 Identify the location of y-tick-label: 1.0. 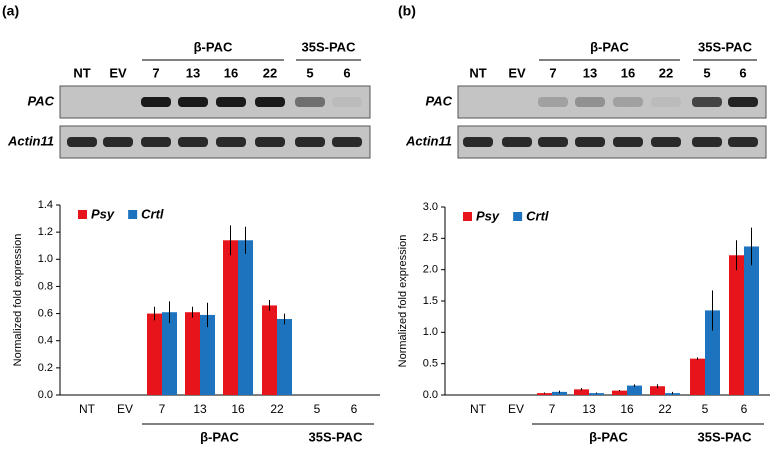
(430, 332).